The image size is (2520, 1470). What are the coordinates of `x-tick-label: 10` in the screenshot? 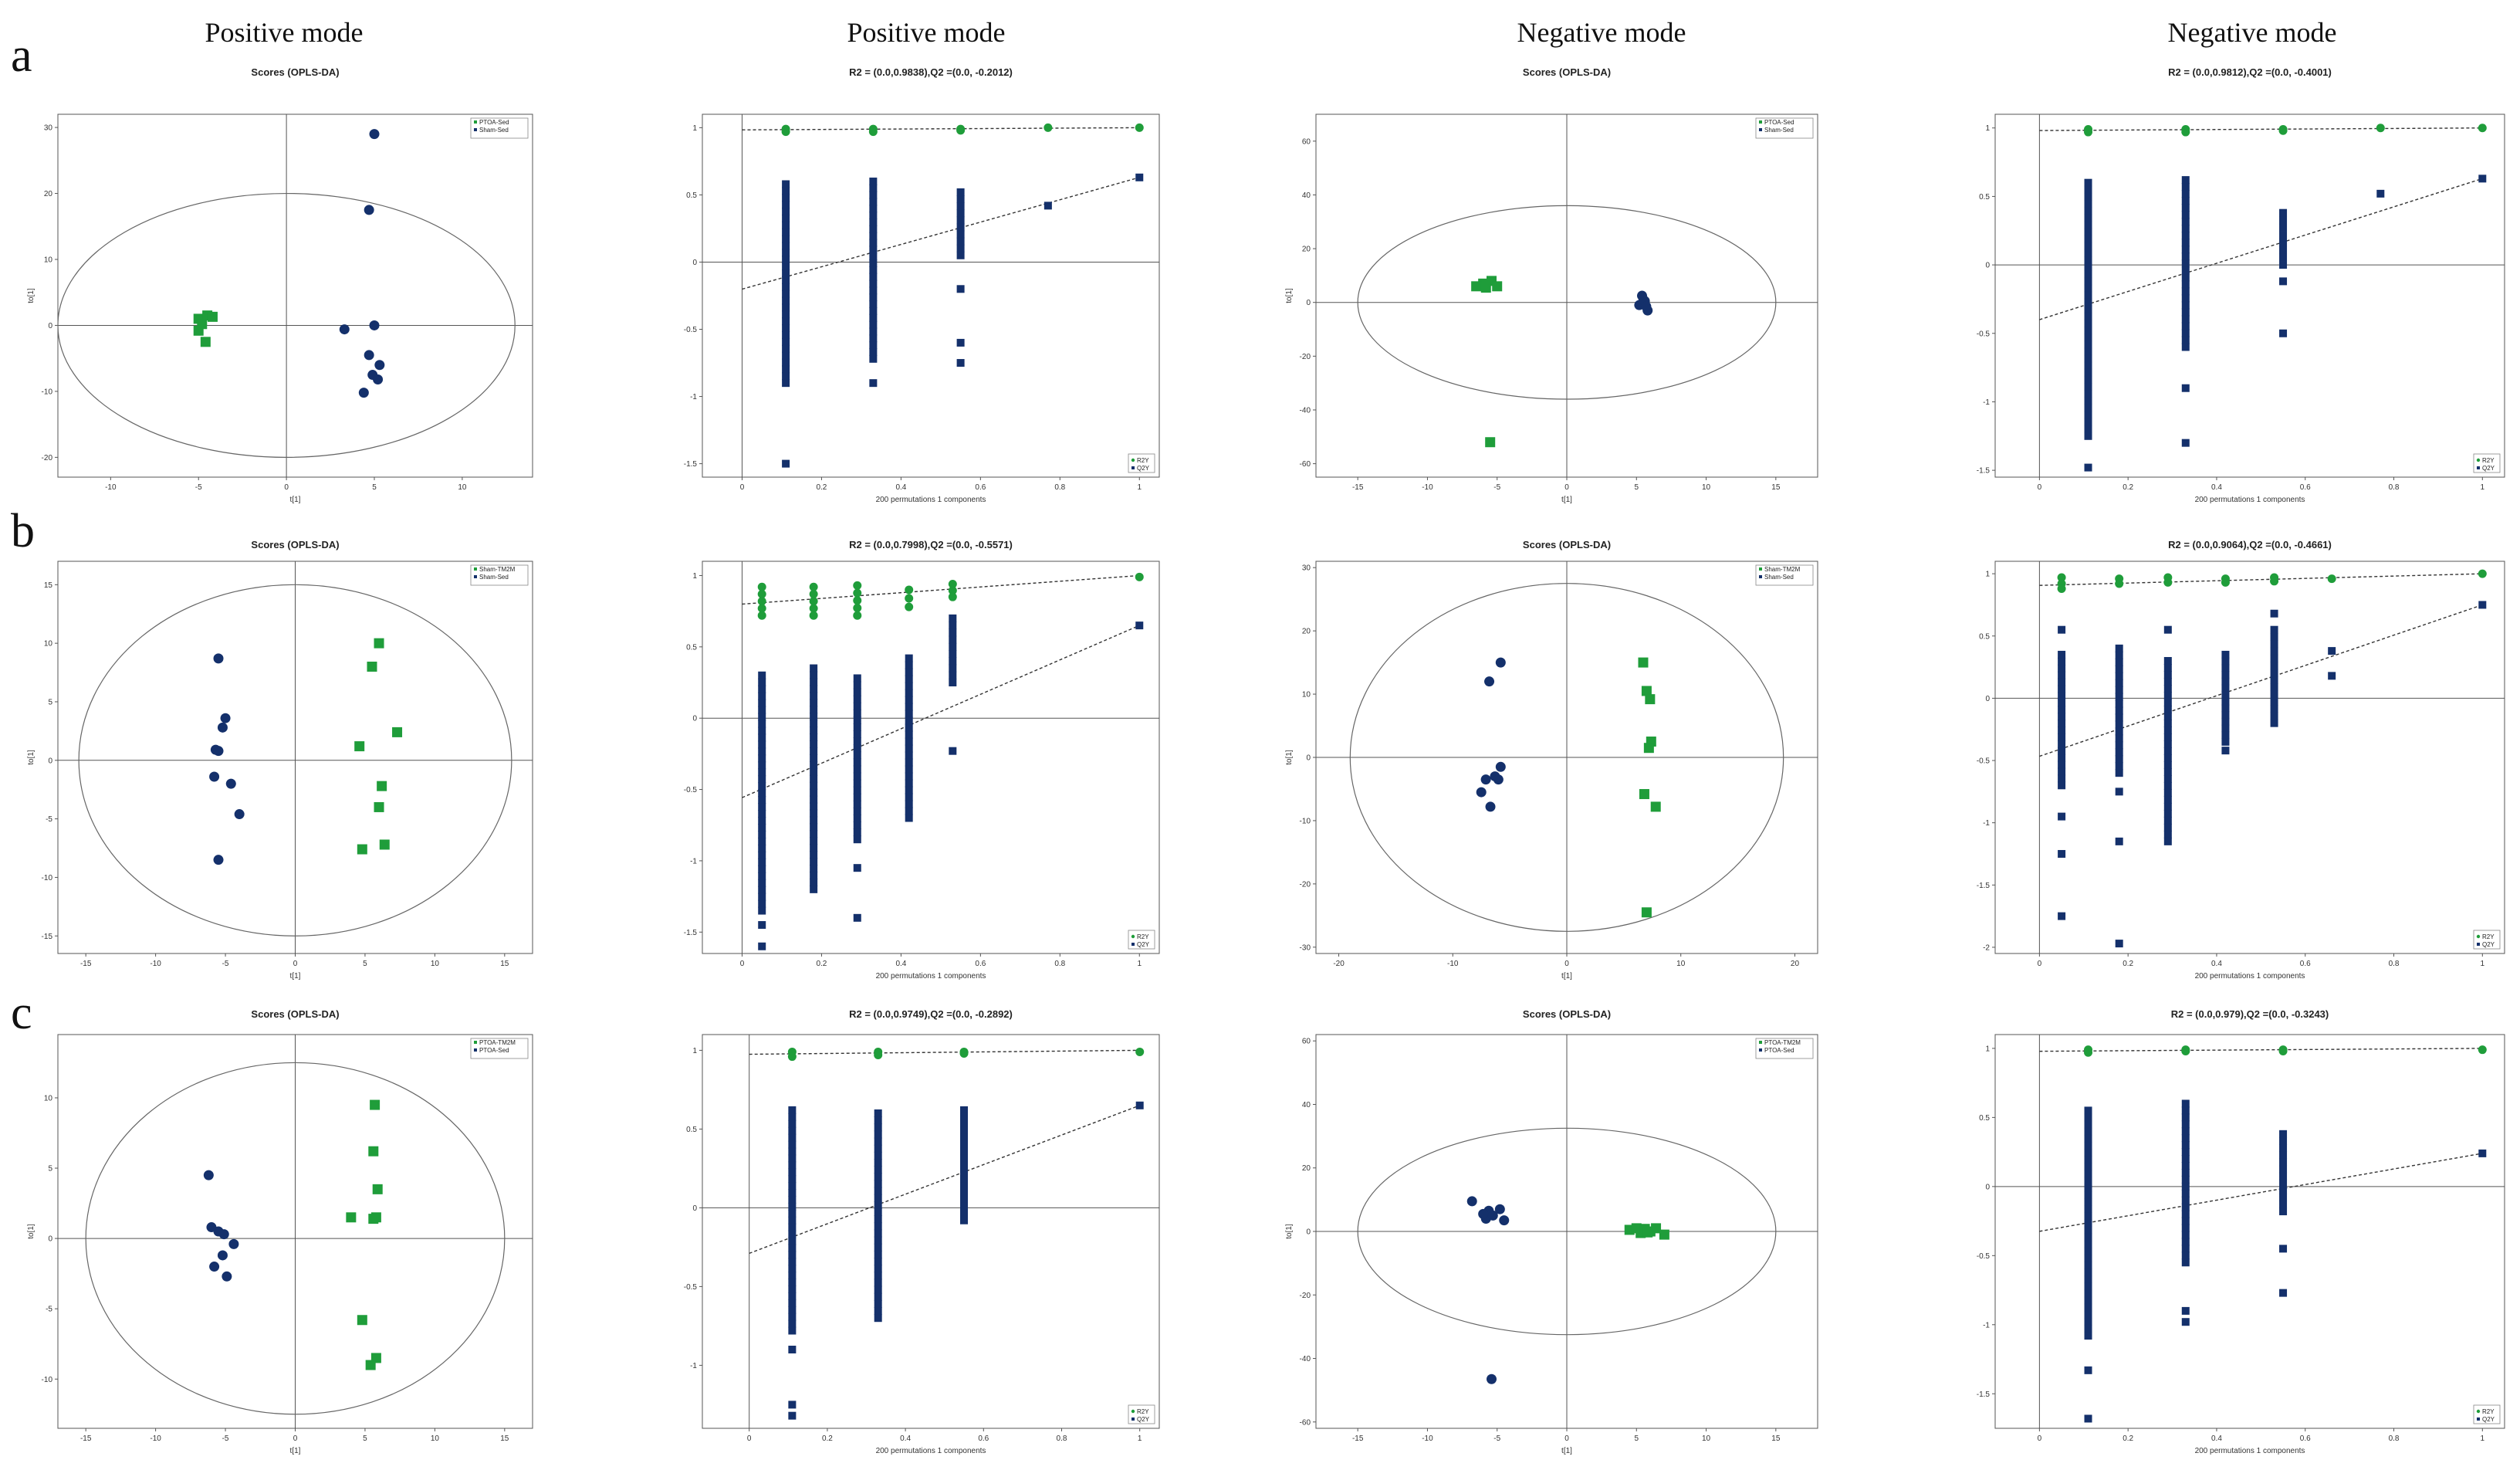 It's located at (1706, 1438).